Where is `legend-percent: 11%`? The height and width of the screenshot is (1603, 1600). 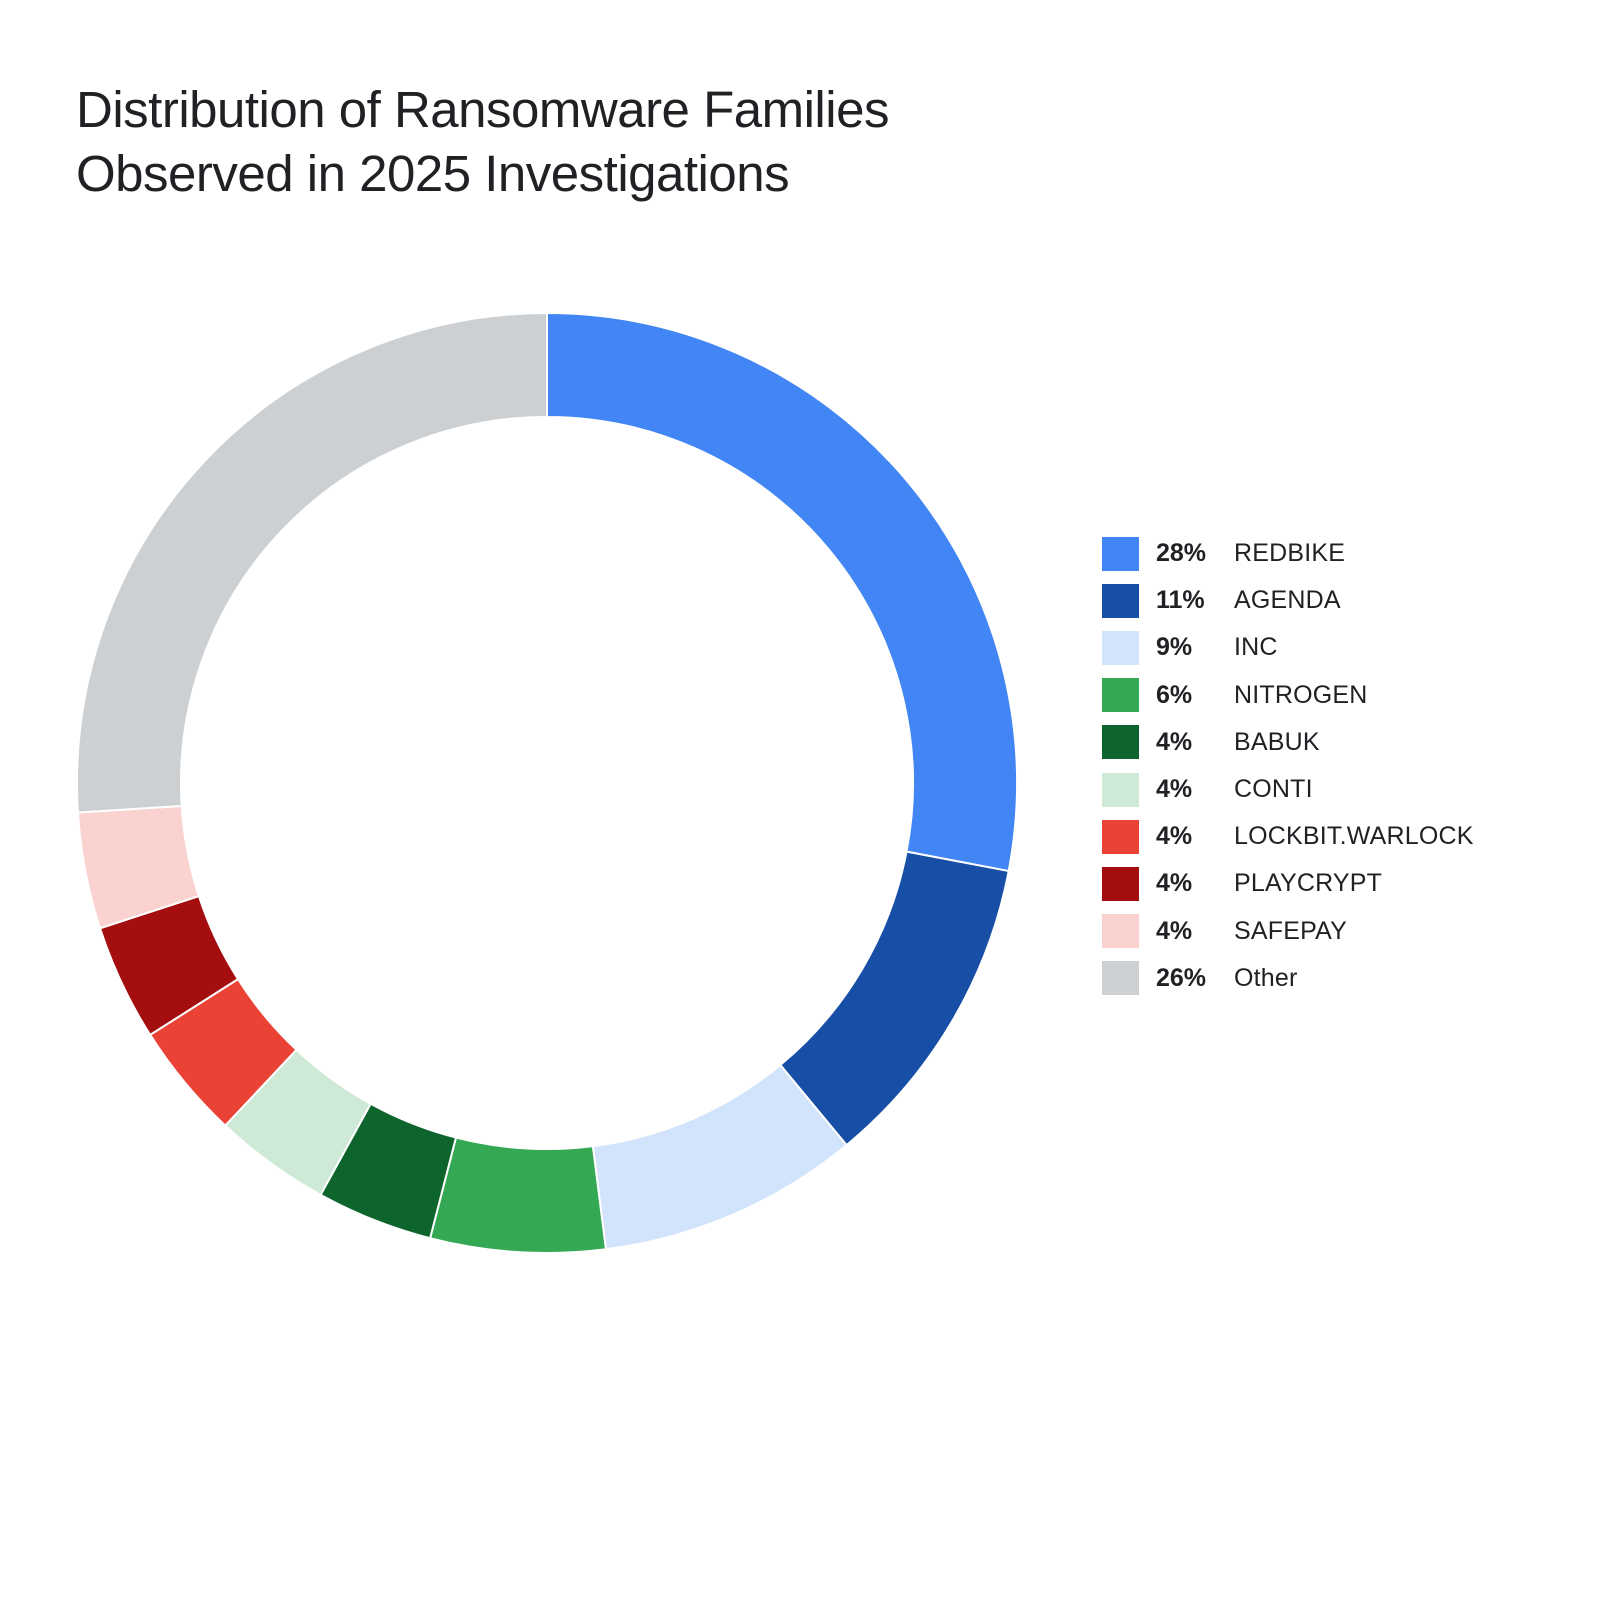
legend-percent: 11% is located at coordinates (1180, 600).